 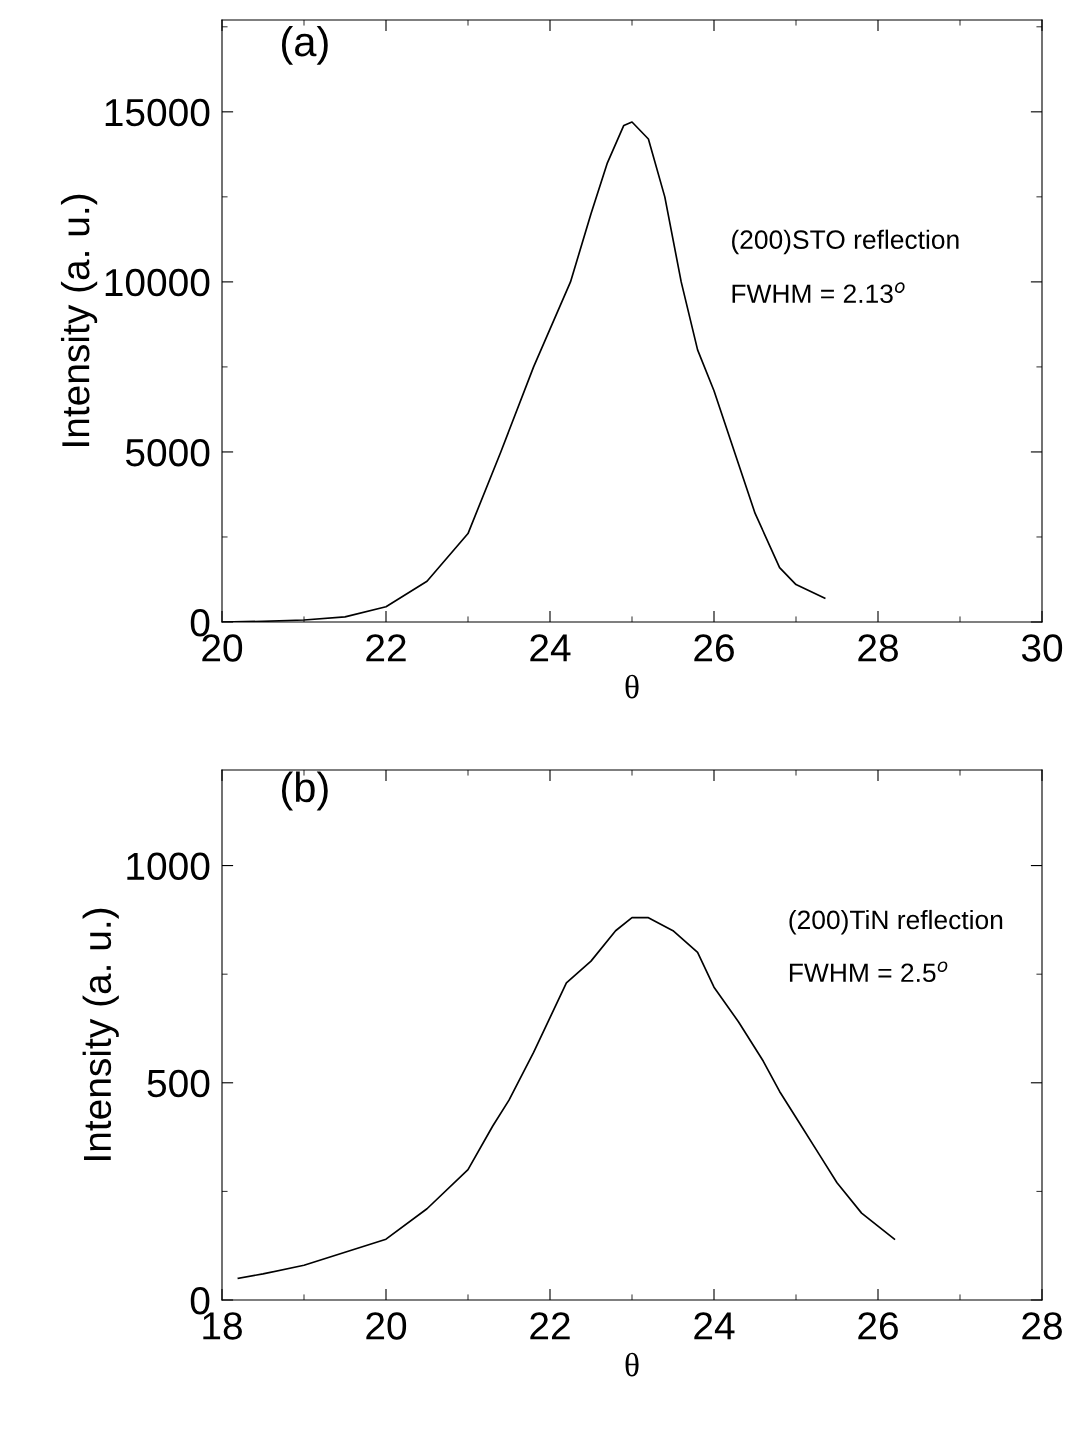 What do you see at coordinates (896, 922) in the screenshot?
I see `annotation: (200)TiN reflection` at bounding box center [896, 922].